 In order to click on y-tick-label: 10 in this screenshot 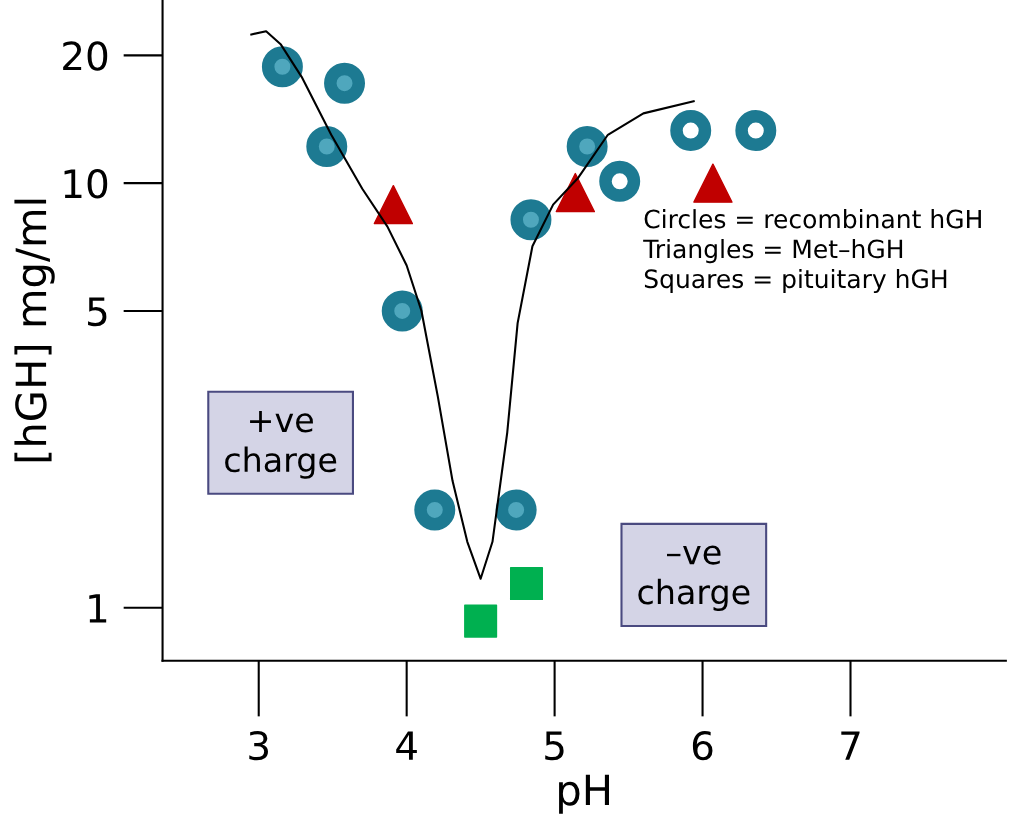, I will do `click(86, 184)`.